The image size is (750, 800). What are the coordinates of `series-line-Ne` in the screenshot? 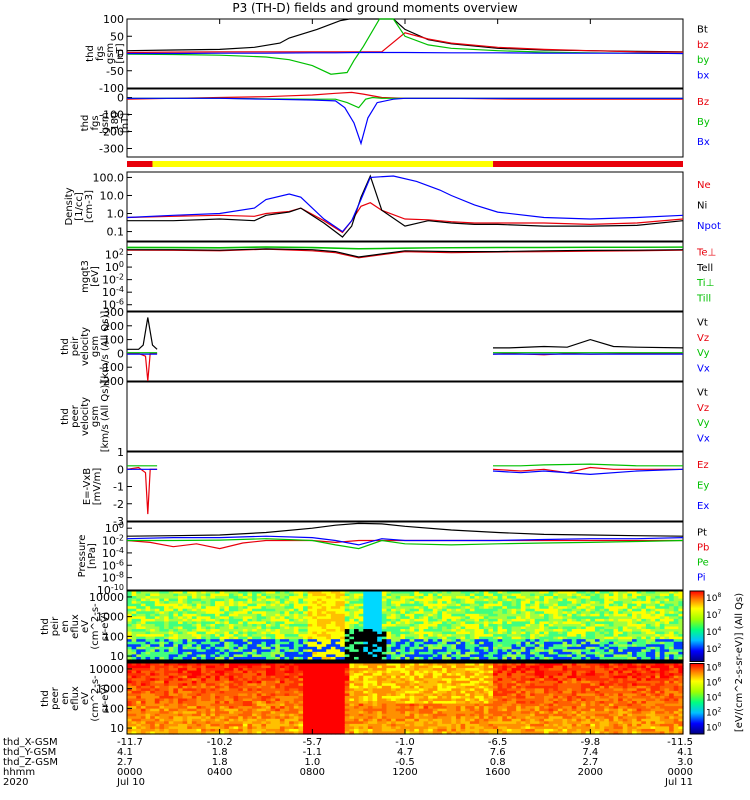 It's located at (405, 218).